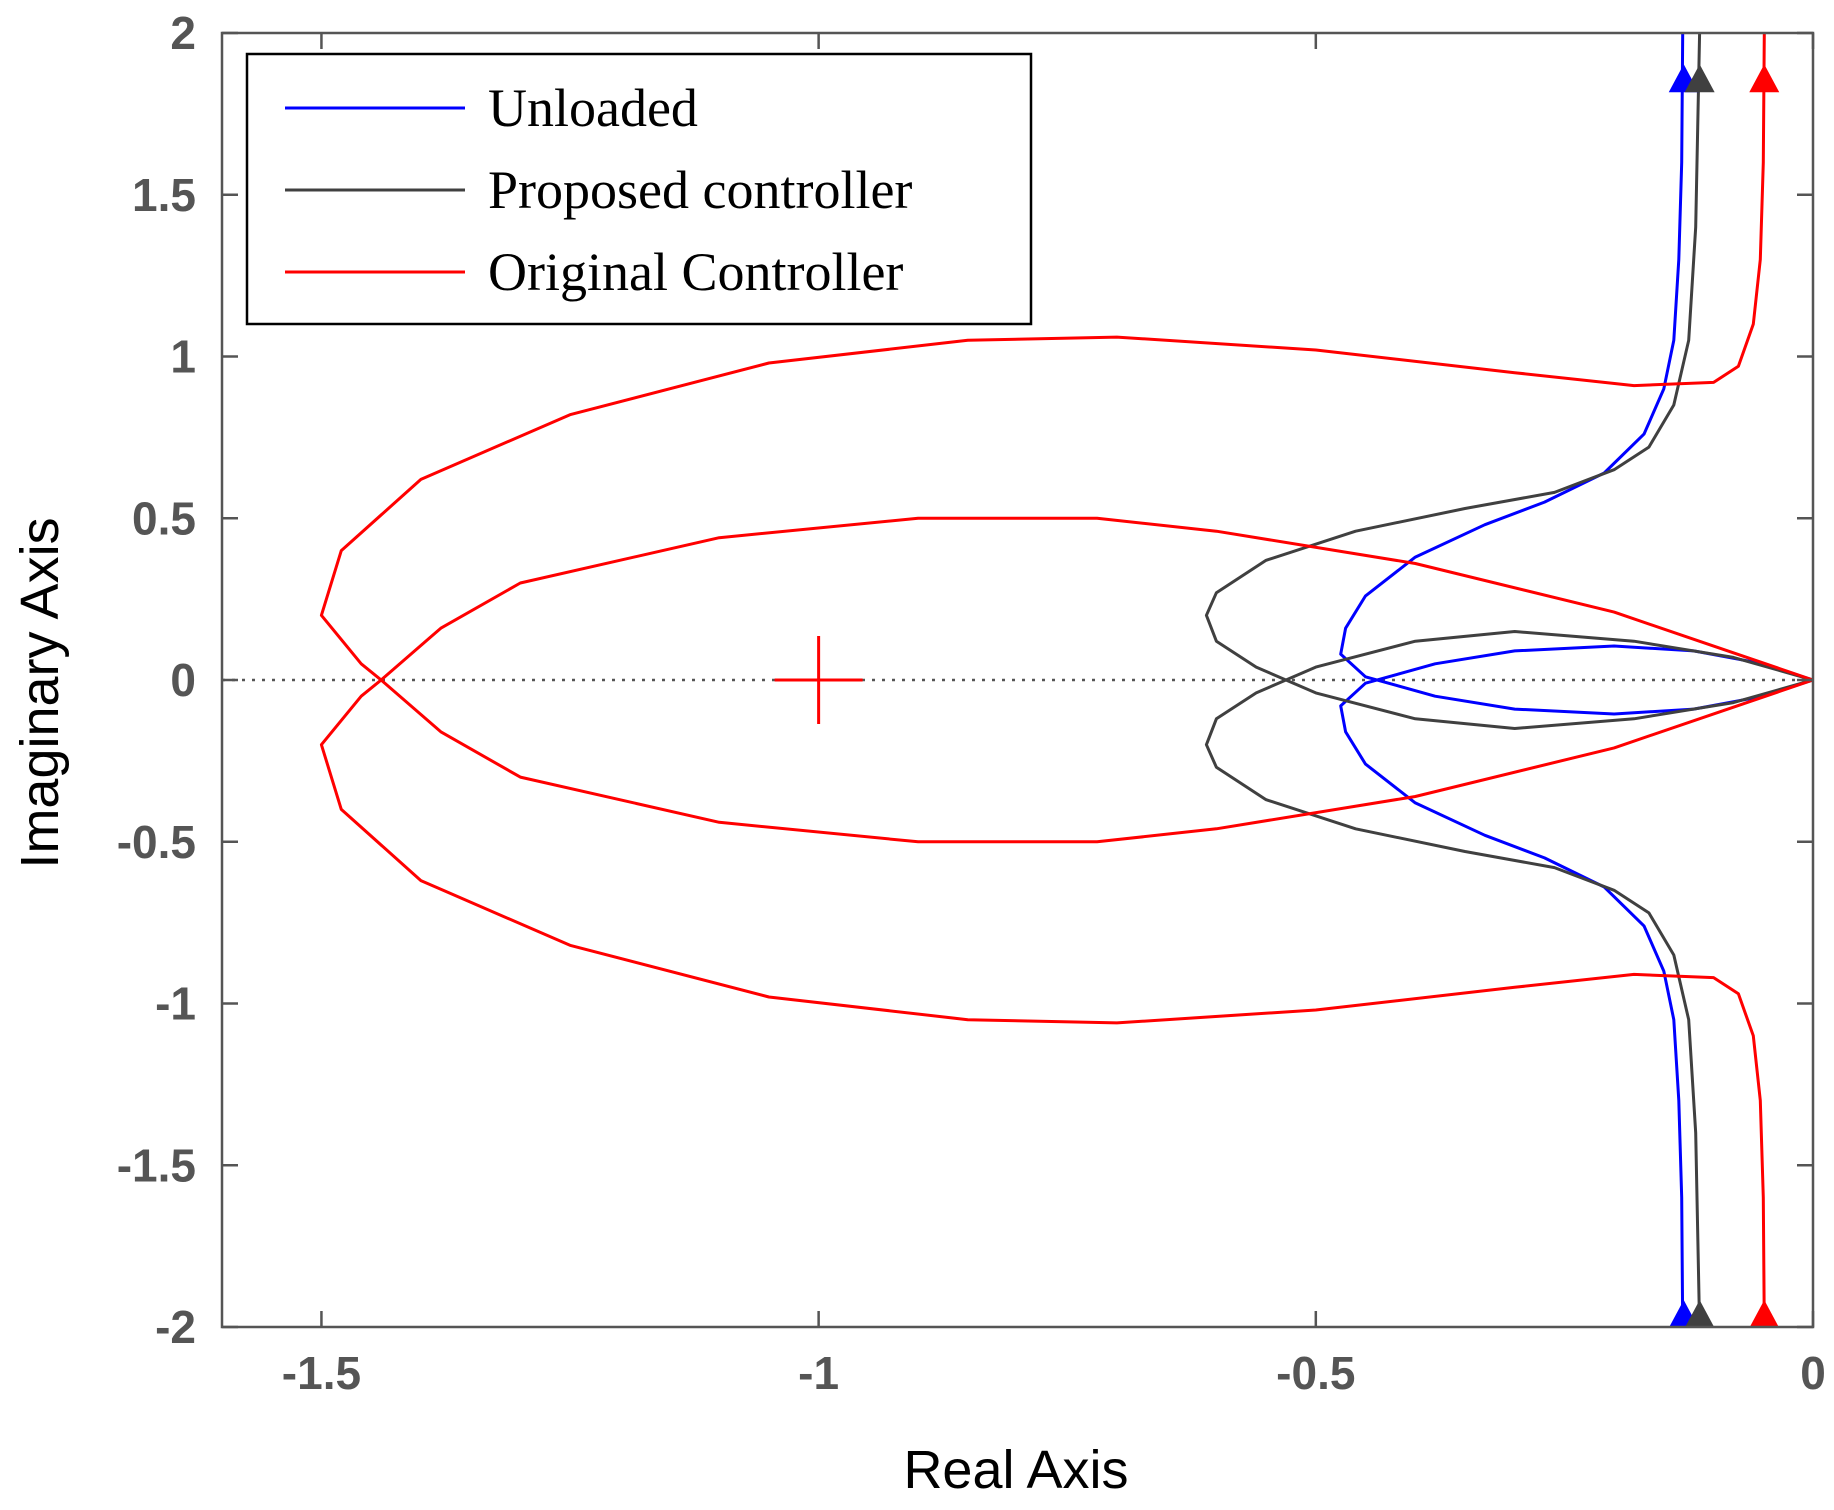 The image size is (1834, 1510). I want to click on y-tick-label: 1, so click(183, 357).